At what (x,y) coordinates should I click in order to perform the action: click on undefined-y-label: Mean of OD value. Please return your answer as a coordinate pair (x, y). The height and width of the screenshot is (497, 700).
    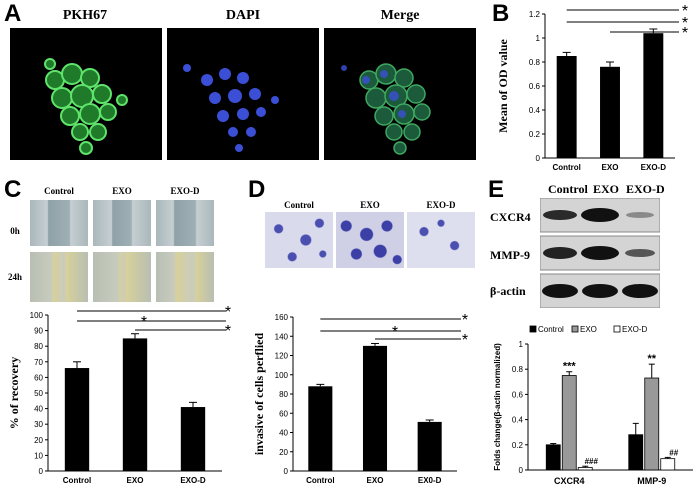
    Looking at the image, I should click on (503, 85).